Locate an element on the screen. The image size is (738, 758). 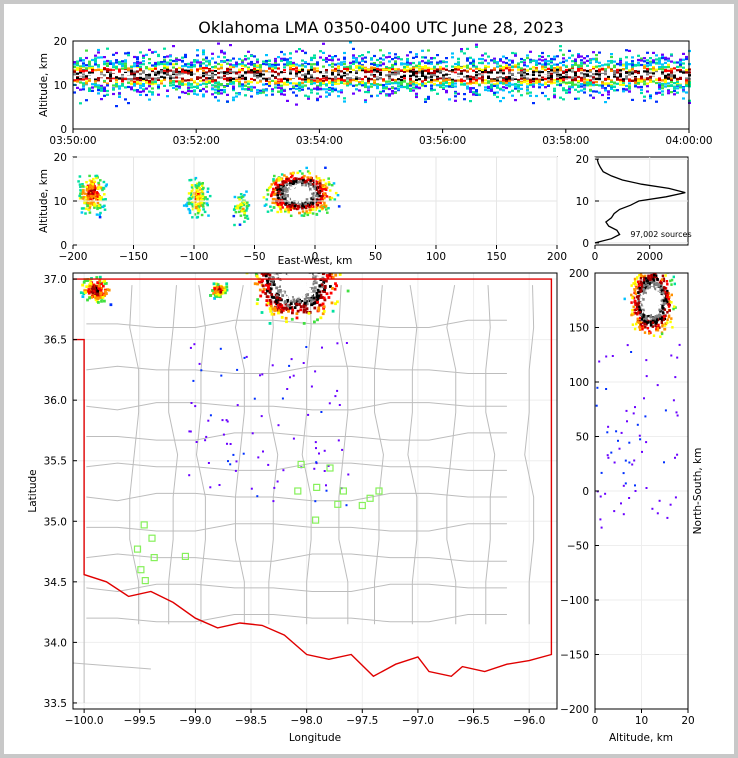
county-boundary is located at coordinates (296, 466).